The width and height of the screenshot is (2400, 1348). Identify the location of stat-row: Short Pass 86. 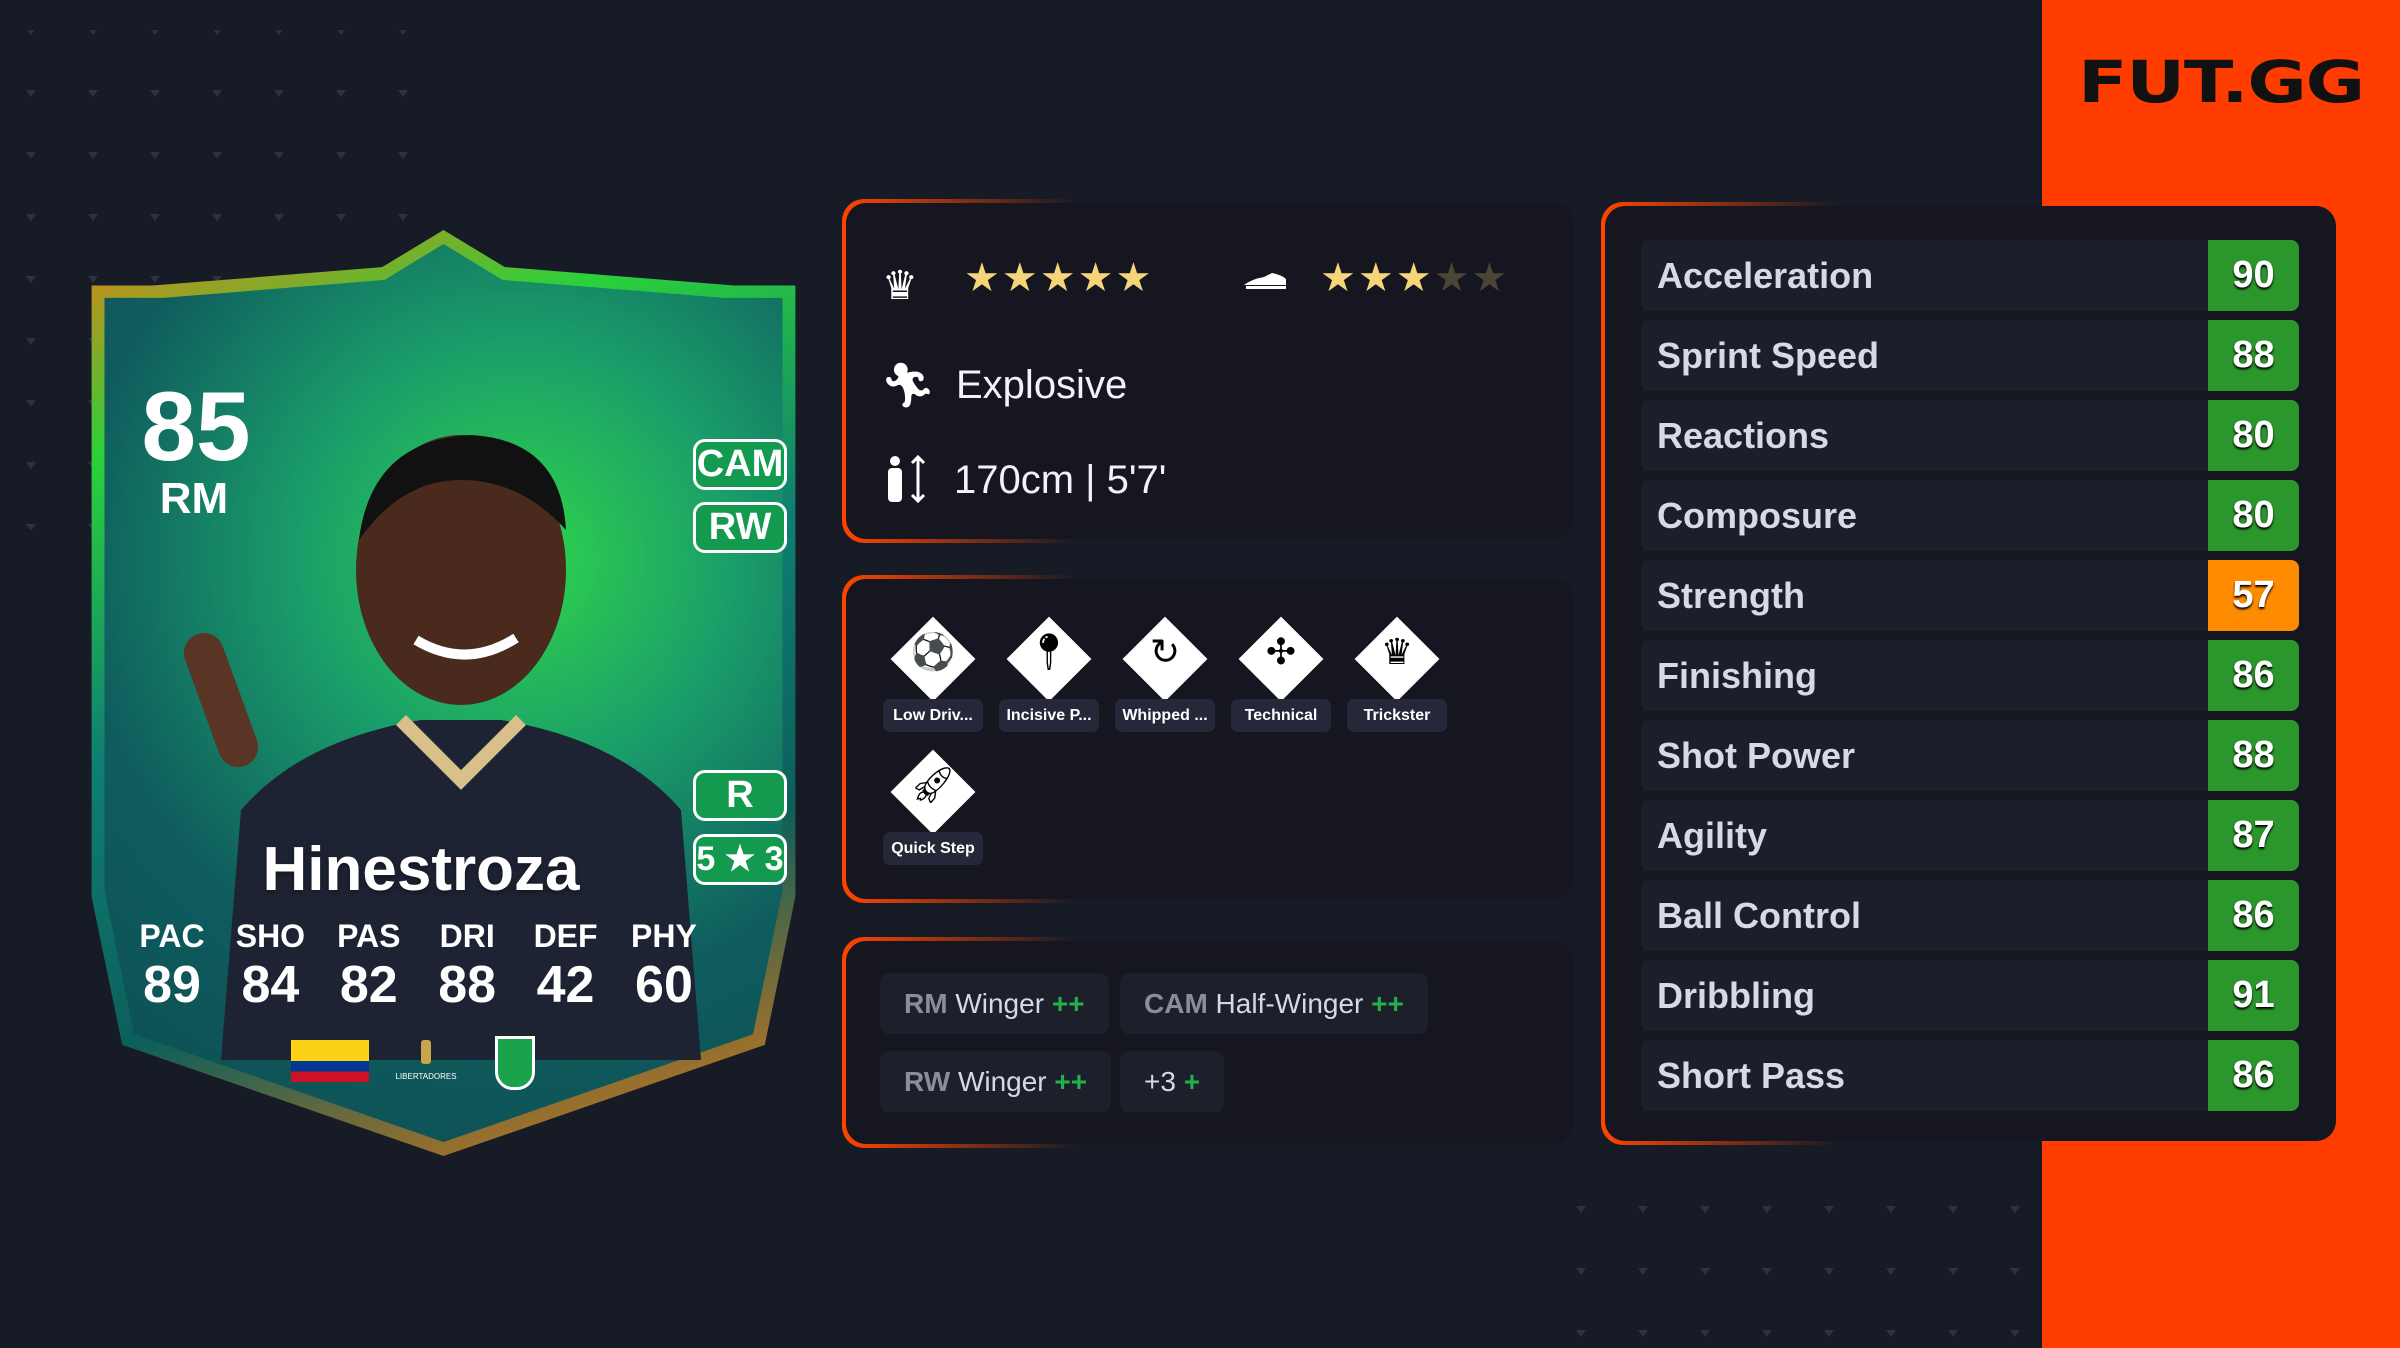
(1970, 1075).